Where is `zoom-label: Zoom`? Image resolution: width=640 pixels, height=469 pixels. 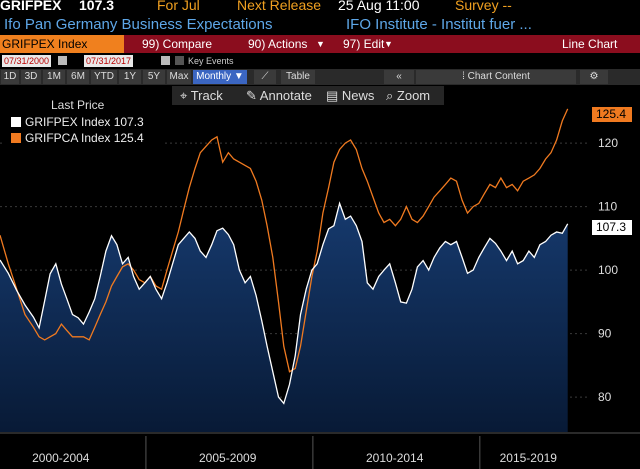
zoom-label: Zoom is located at coordinates (413, 95).